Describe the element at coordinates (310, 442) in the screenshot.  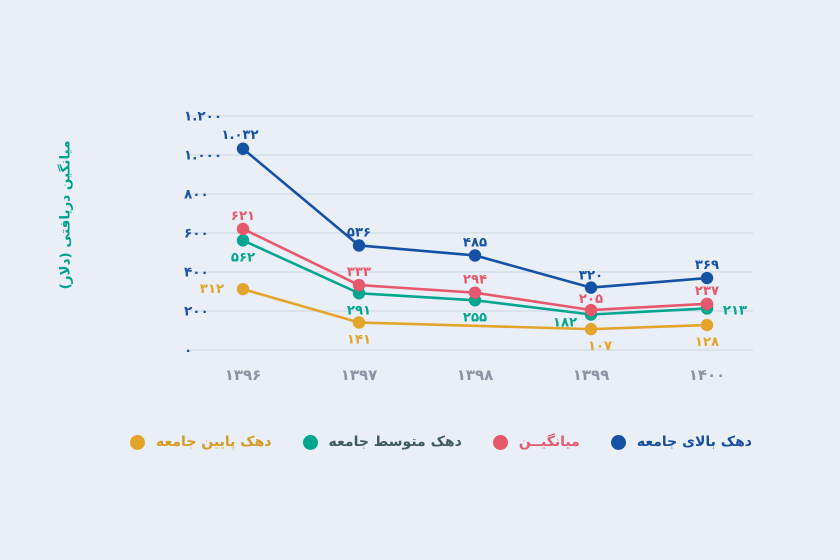
I see `legend-dot-middle` at that location.